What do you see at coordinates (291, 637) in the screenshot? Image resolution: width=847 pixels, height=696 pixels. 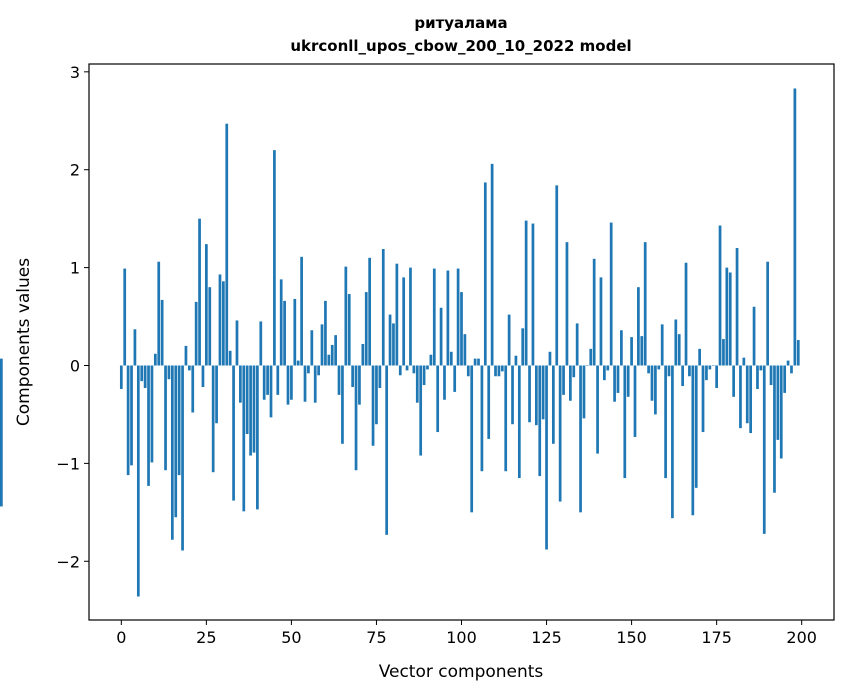 I see `x-tick-label: 50` at bounding box center [291, 637].